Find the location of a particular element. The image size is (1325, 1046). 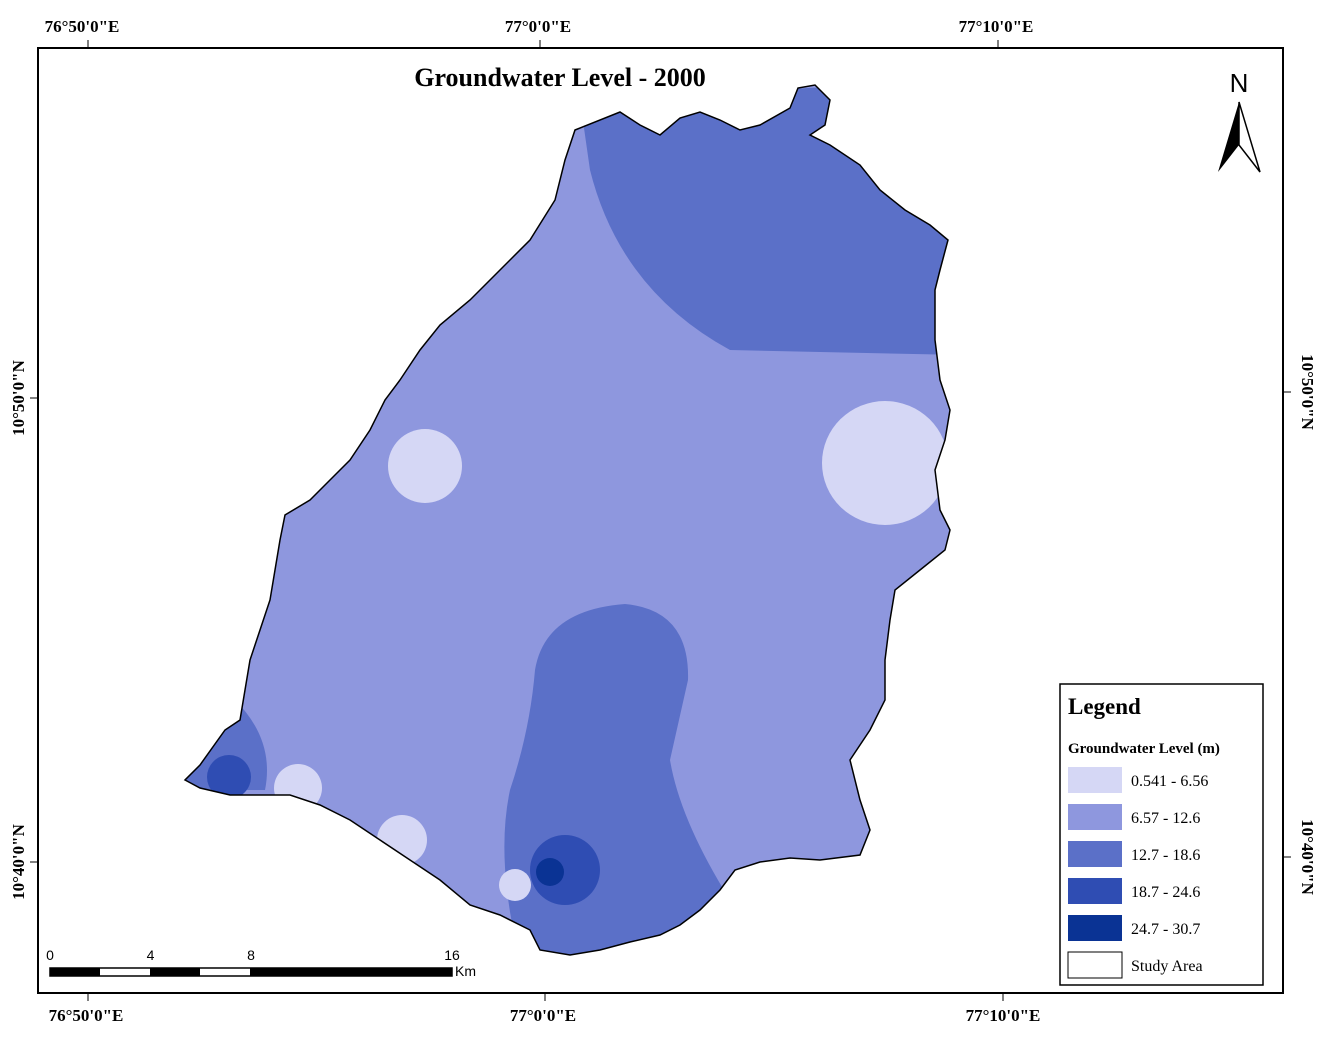

legend-label: 12.7 - 18.6 is located at coordinates (1165, 855).